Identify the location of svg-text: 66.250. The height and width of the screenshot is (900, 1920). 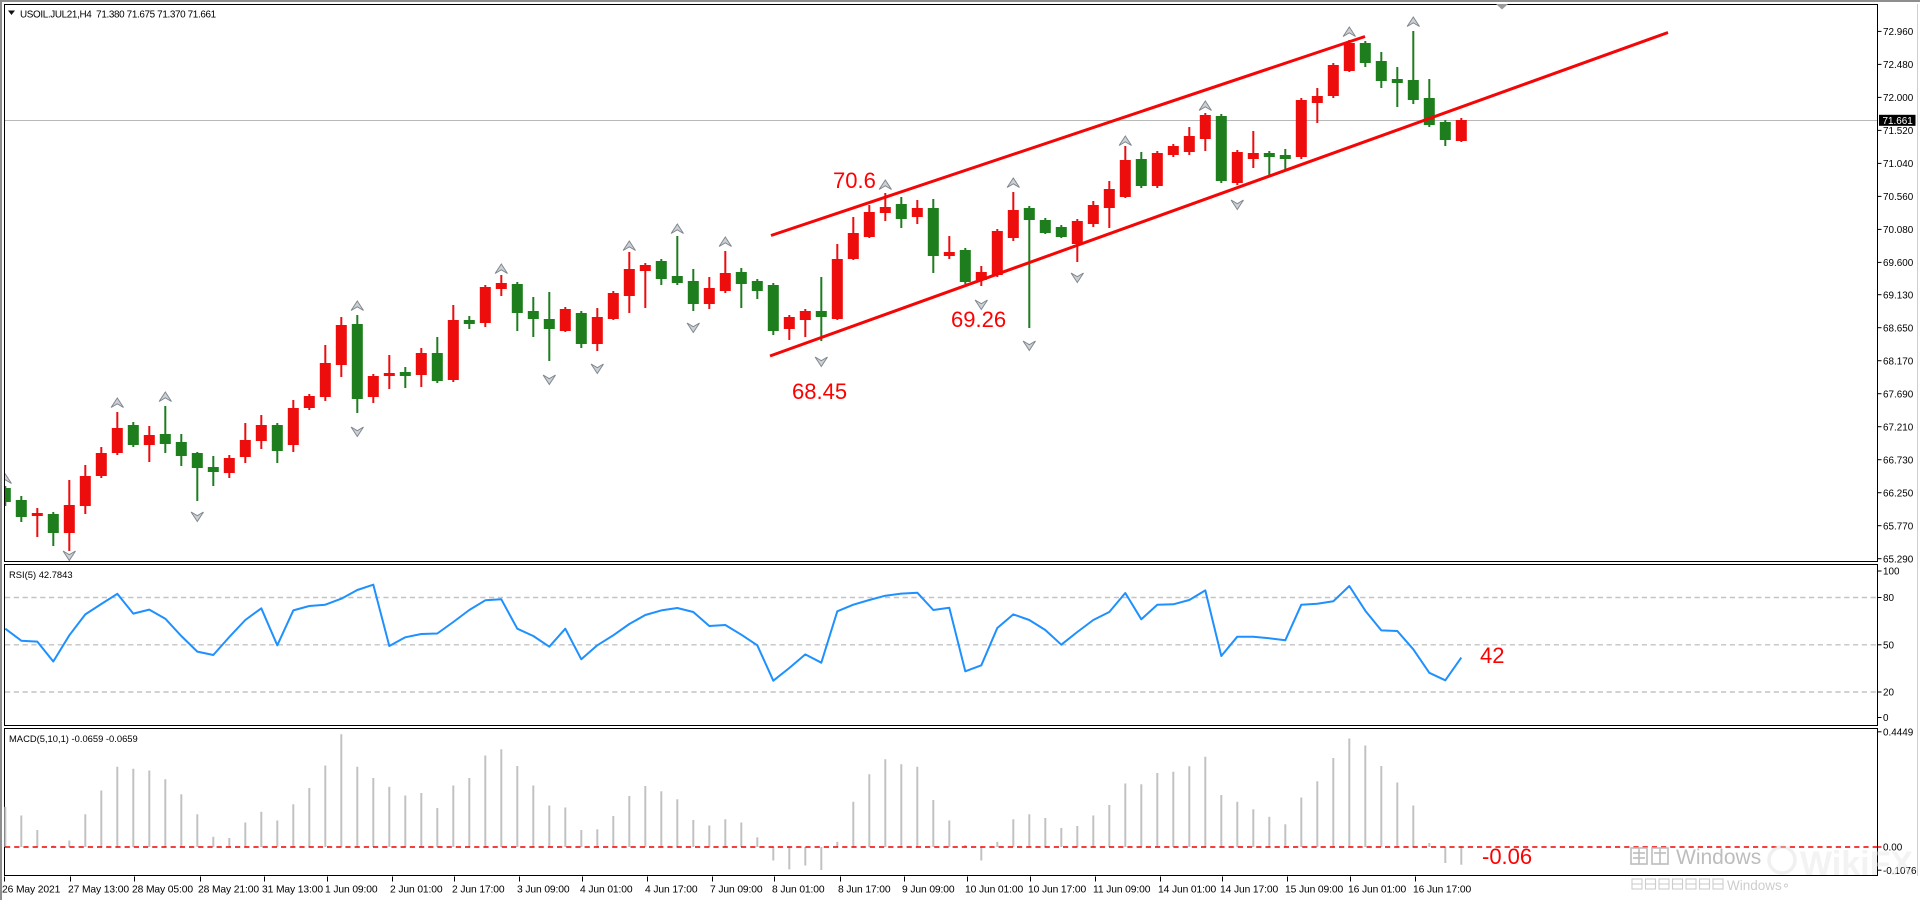
(1898, 493).